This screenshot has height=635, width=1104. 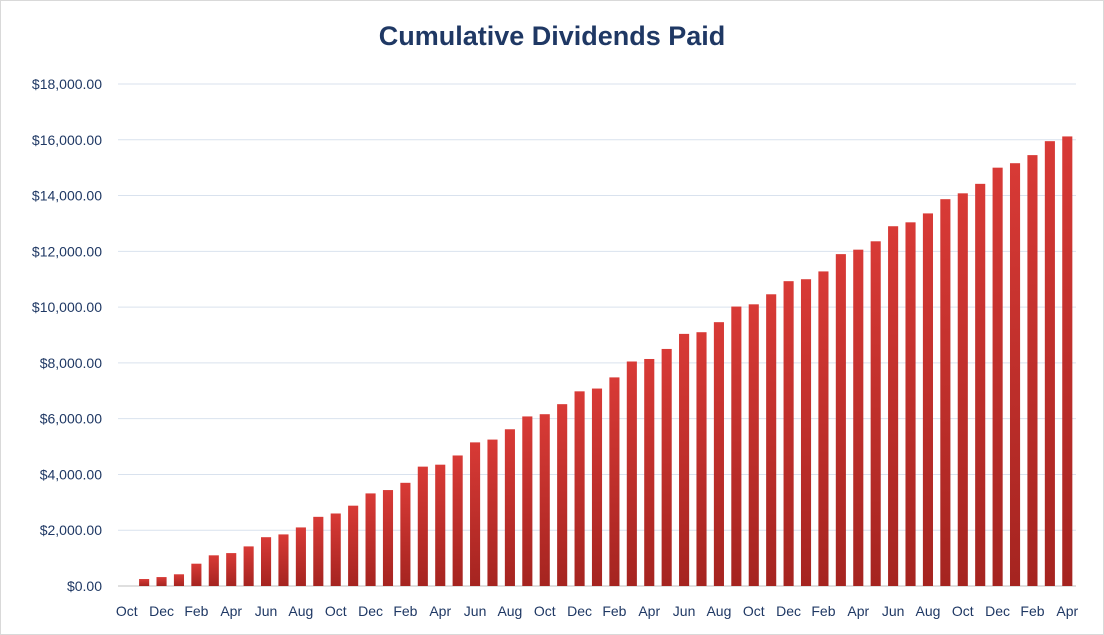 I want to click on y-tick-label: $16,000.00, so click(x=67, y=140).